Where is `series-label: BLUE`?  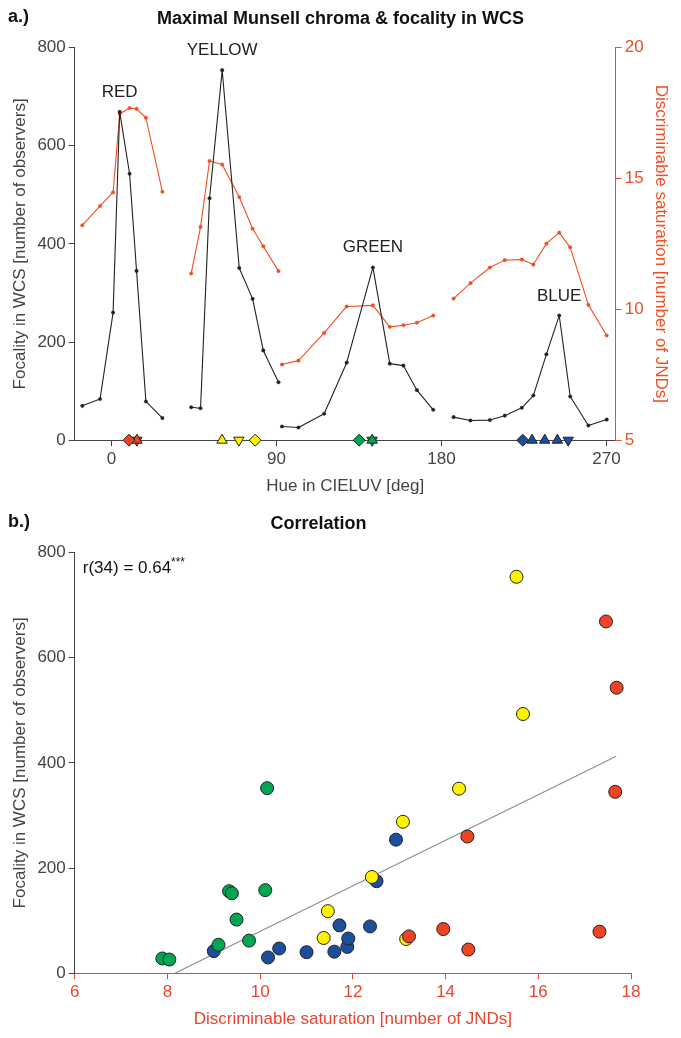 series-label: BLUE is located at coordinates (559, 295).